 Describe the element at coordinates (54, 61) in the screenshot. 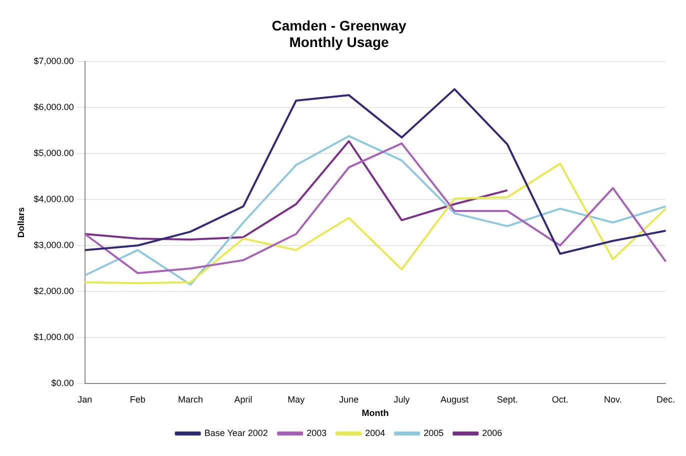

I see `y-tick-label: $7,000.00` at that location.